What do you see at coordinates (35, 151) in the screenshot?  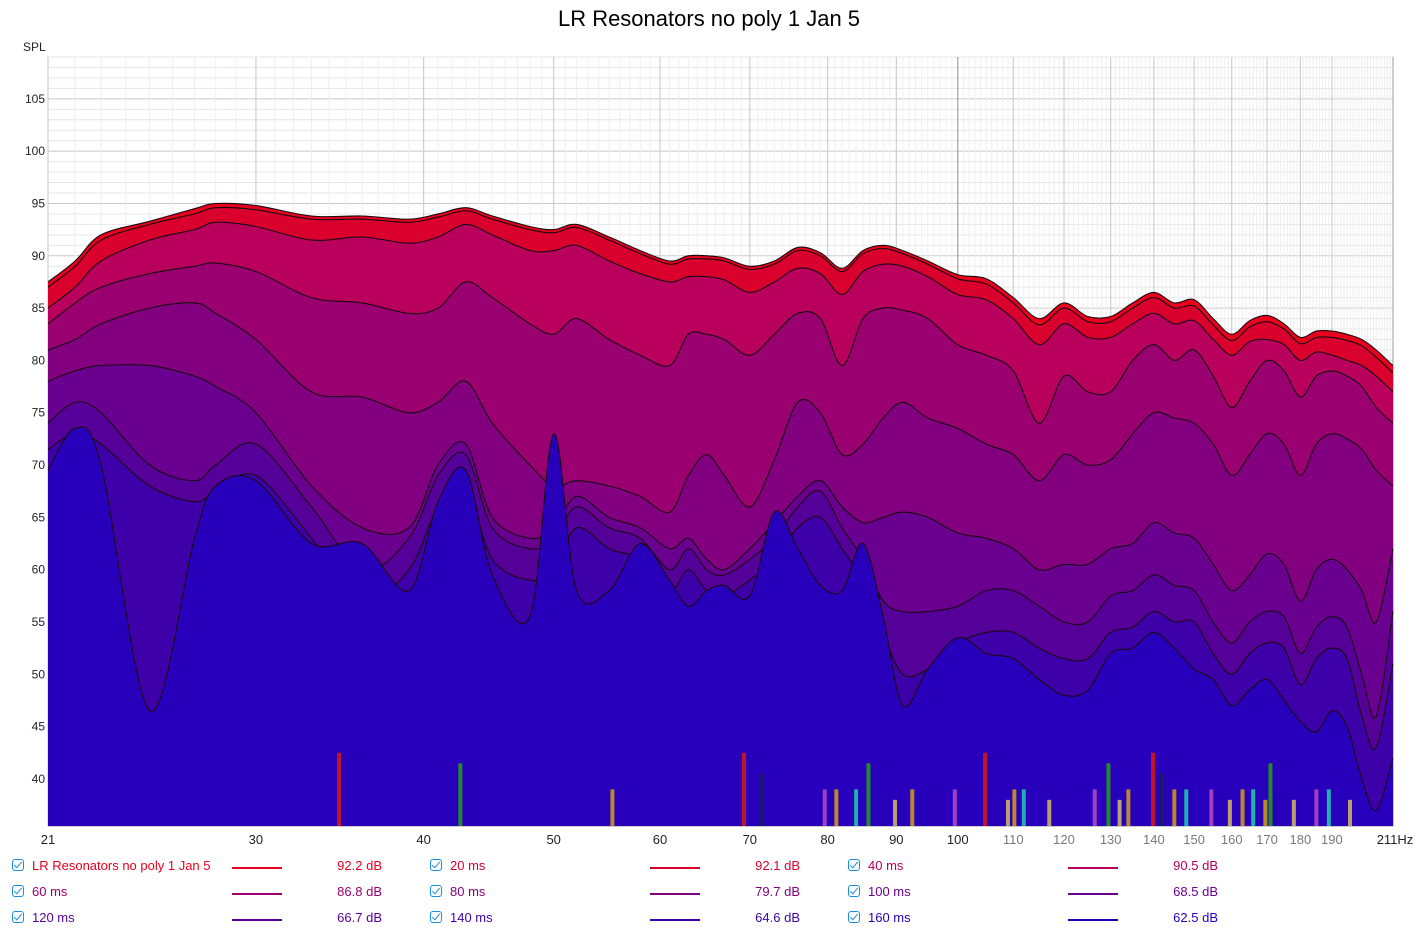 I see `y-tick-label: 100` at bounding box center [35, 151].